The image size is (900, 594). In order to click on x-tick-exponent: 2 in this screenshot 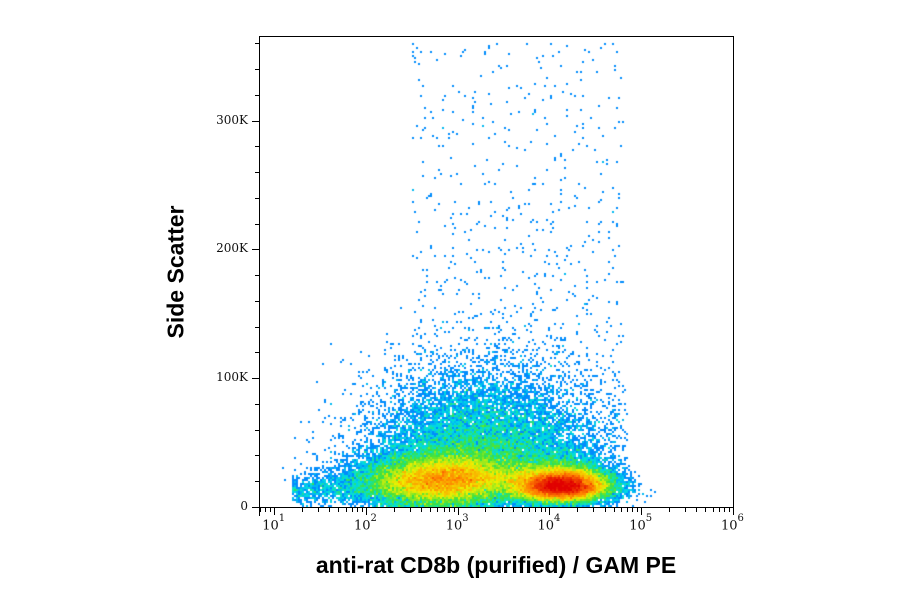, I will do `click(373, 518)`.